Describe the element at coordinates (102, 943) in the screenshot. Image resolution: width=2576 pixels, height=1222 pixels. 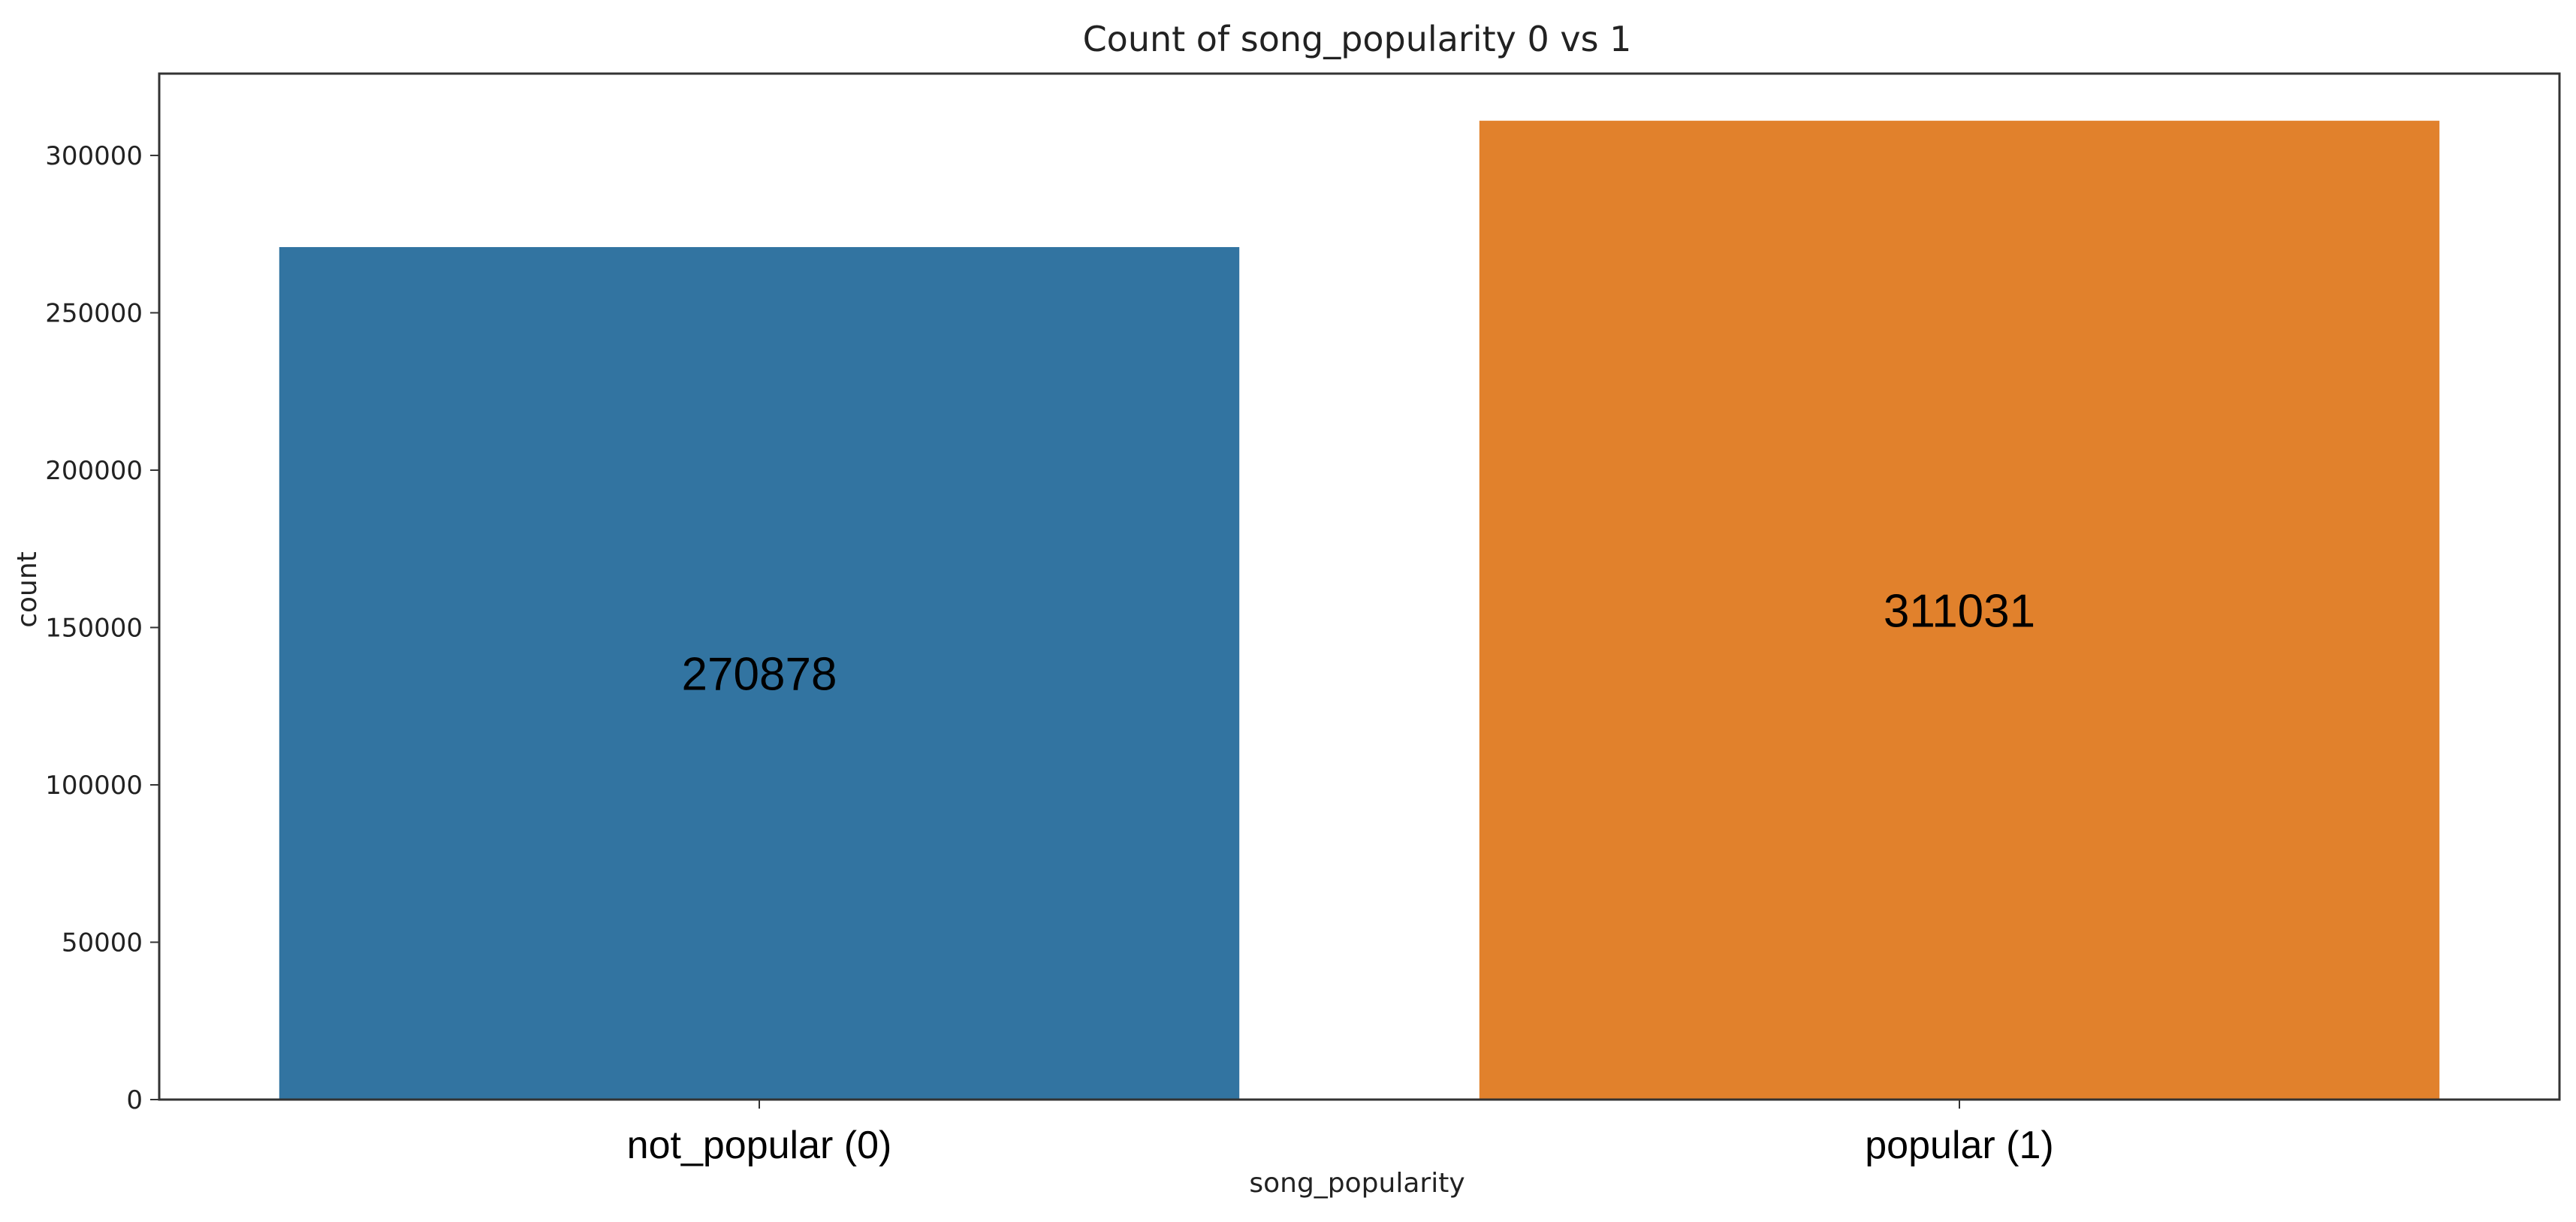
I see `y-tick-label-1: 50000` at that location.